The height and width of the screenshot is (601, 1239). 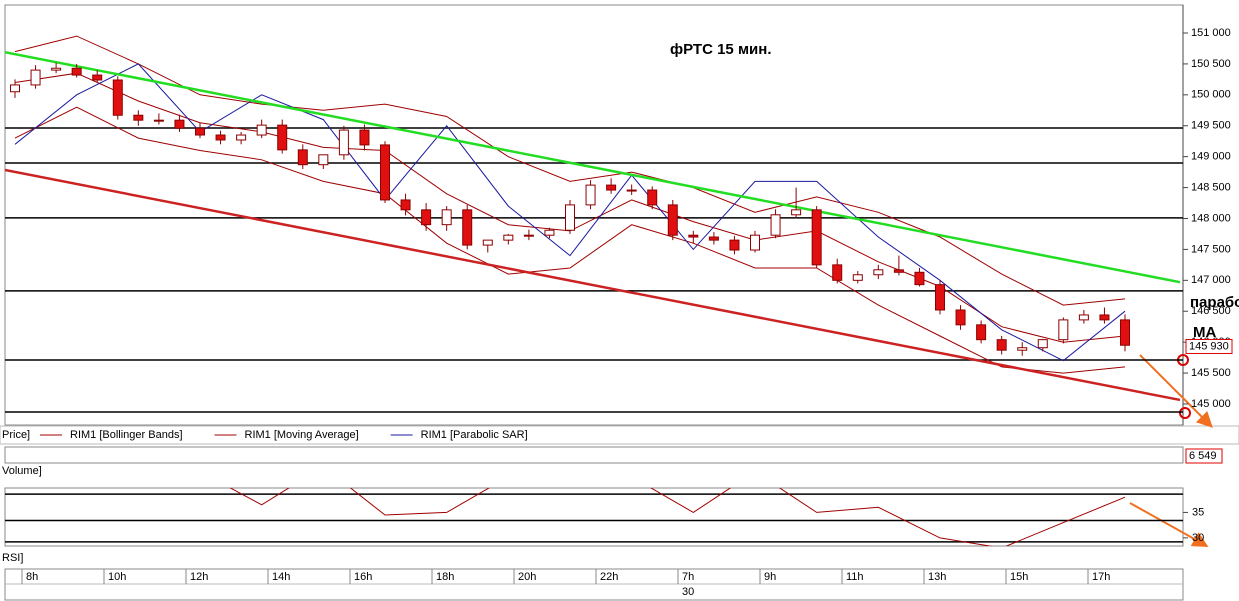 I want to click on time-label: 22h, so click(x=609, y=577).